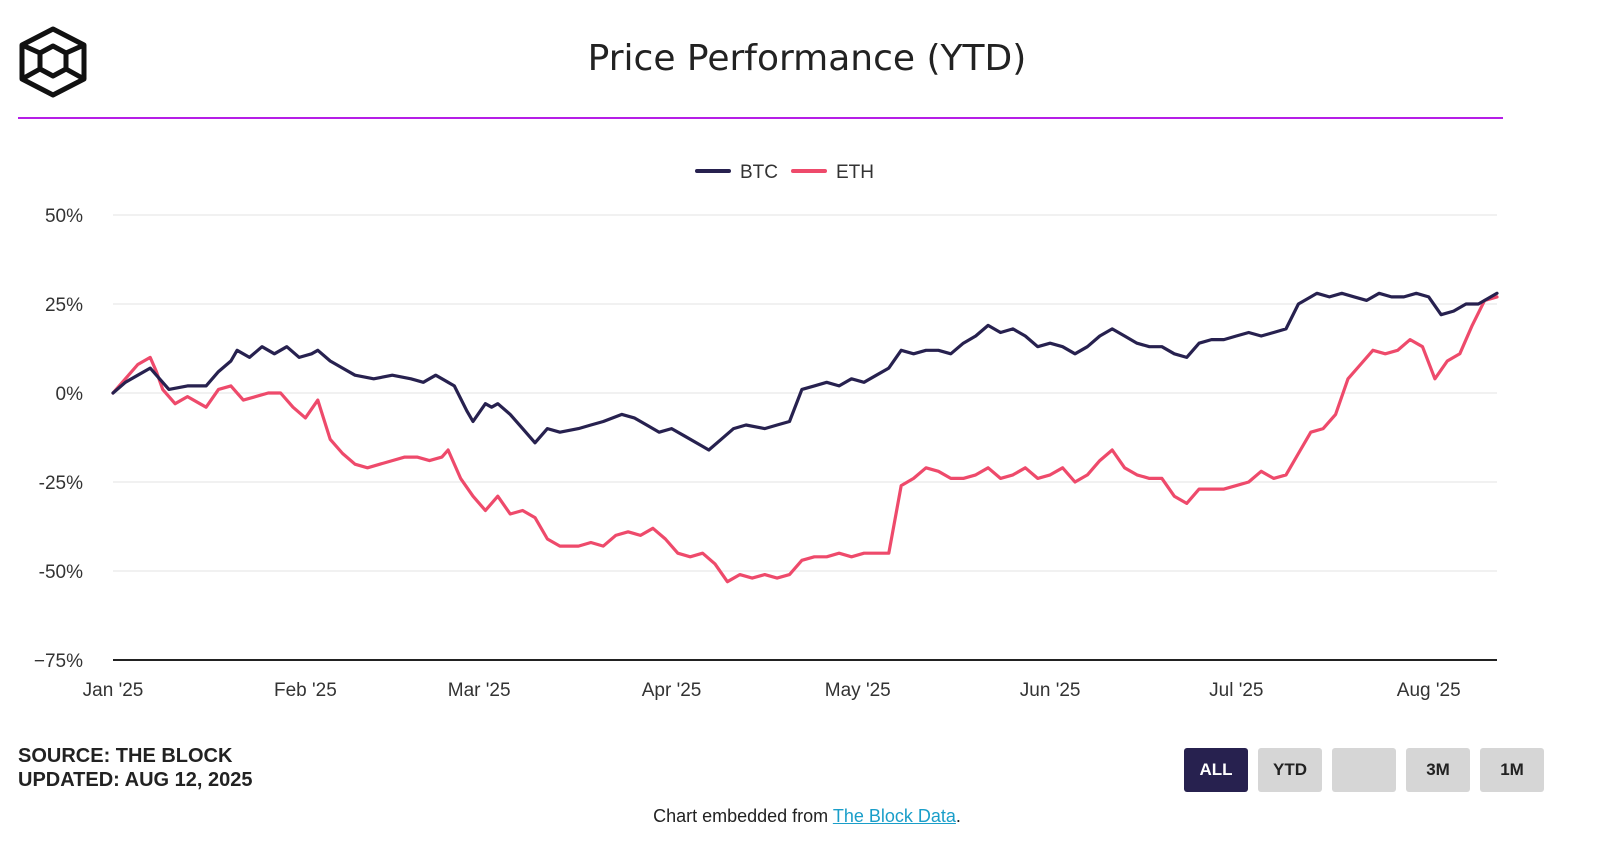 This screenshot has width=1614, height=847. Describe the element at coordinates (125, 756) in the screenshot. I see `source-text: SOURCE: THE BLOCK` at that location.